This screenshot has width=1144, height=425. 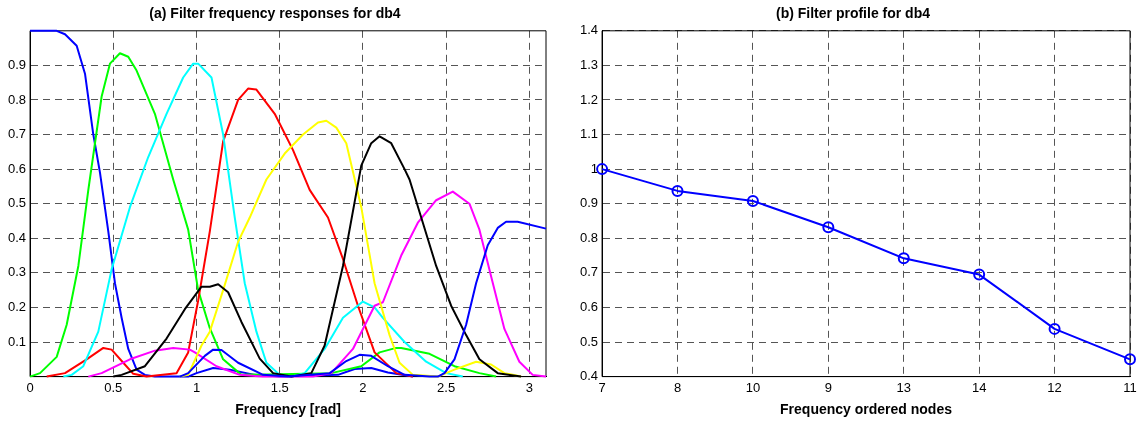 I want to click on x-tick-label: 10, so click(x=753, y=387).